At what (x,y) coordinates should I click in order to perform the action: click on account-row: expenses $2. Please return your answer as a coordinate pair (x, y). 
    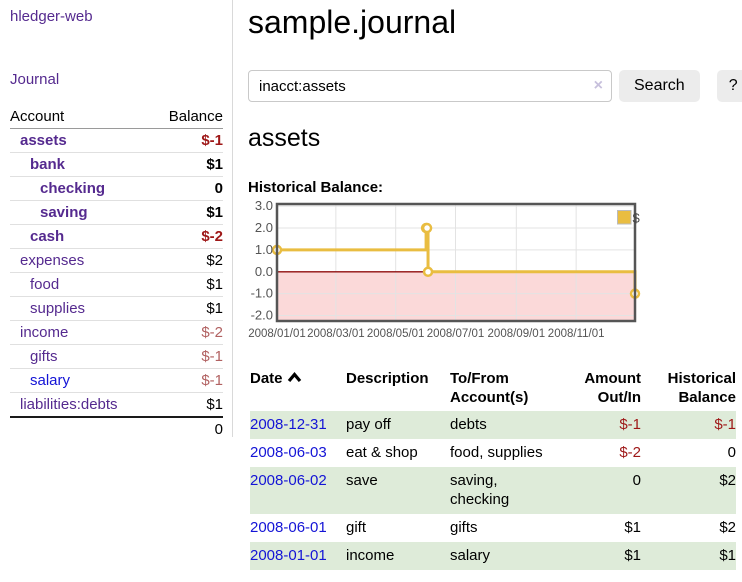
    Looking at the image, I should click on (116, 260).